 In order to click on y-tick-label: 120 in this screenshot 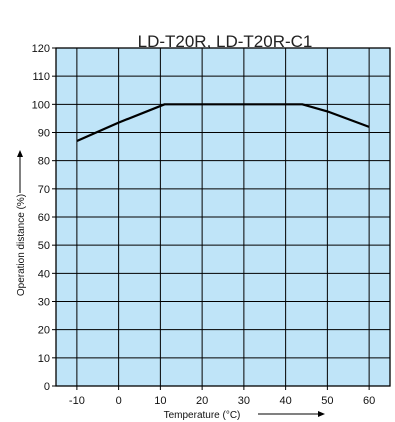, I will do `click(41, 49)`.